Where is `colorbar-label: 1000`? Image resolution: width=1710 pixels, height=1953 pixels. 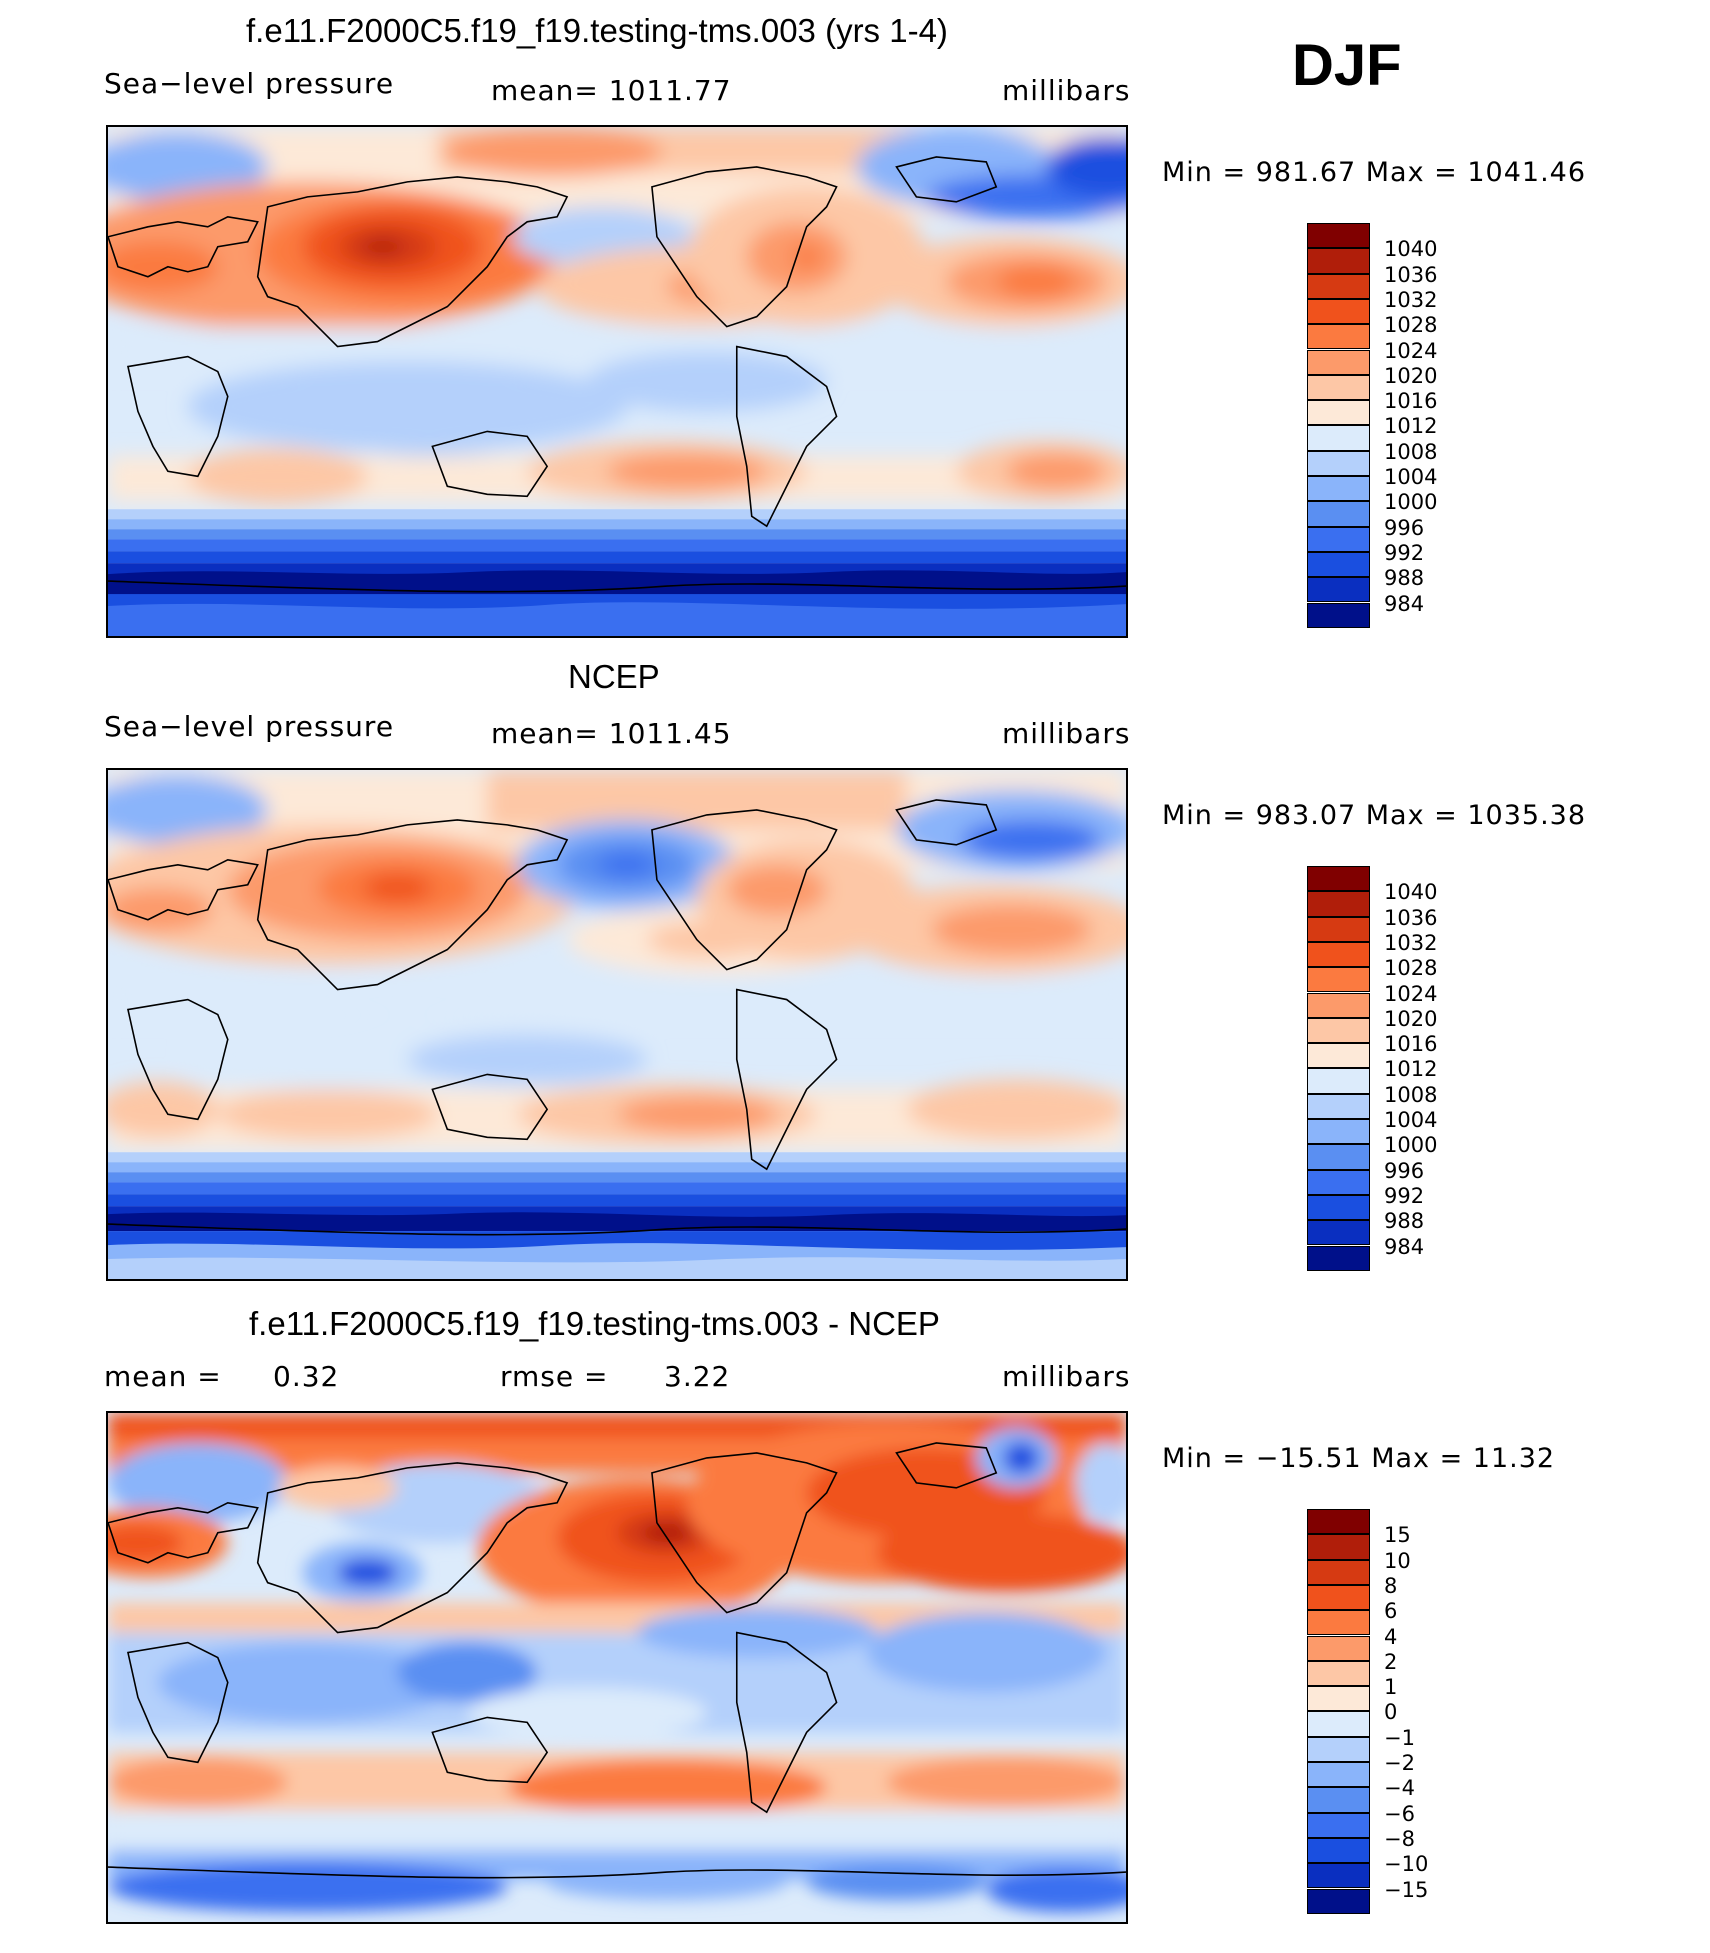
colorbar-label: 1000 is located at coordinates (1411, 1145).